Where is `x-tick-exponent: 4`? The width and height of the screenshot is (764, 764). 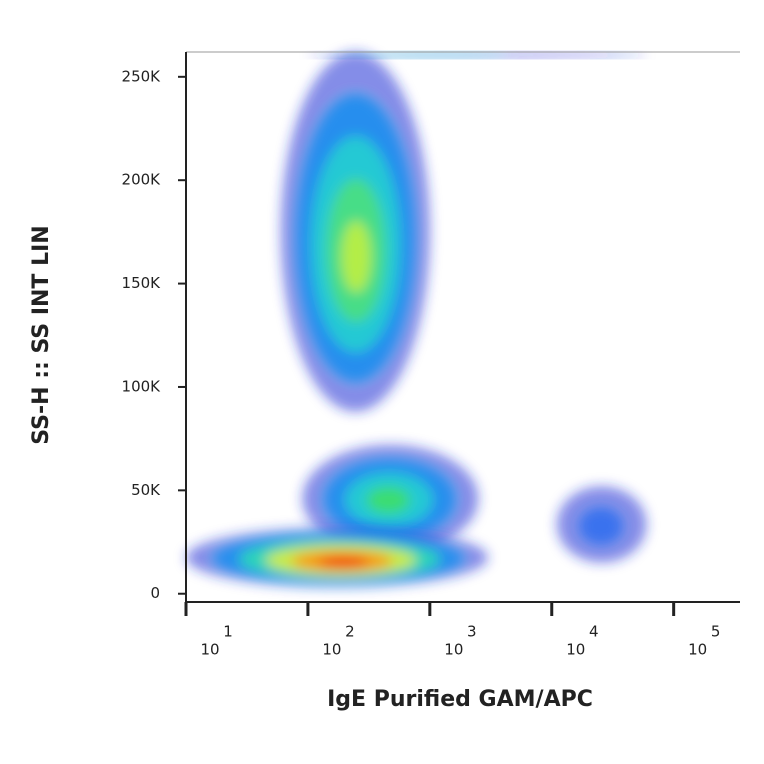
x-tick-exponent: 4 is located at coordinates (594, 632).